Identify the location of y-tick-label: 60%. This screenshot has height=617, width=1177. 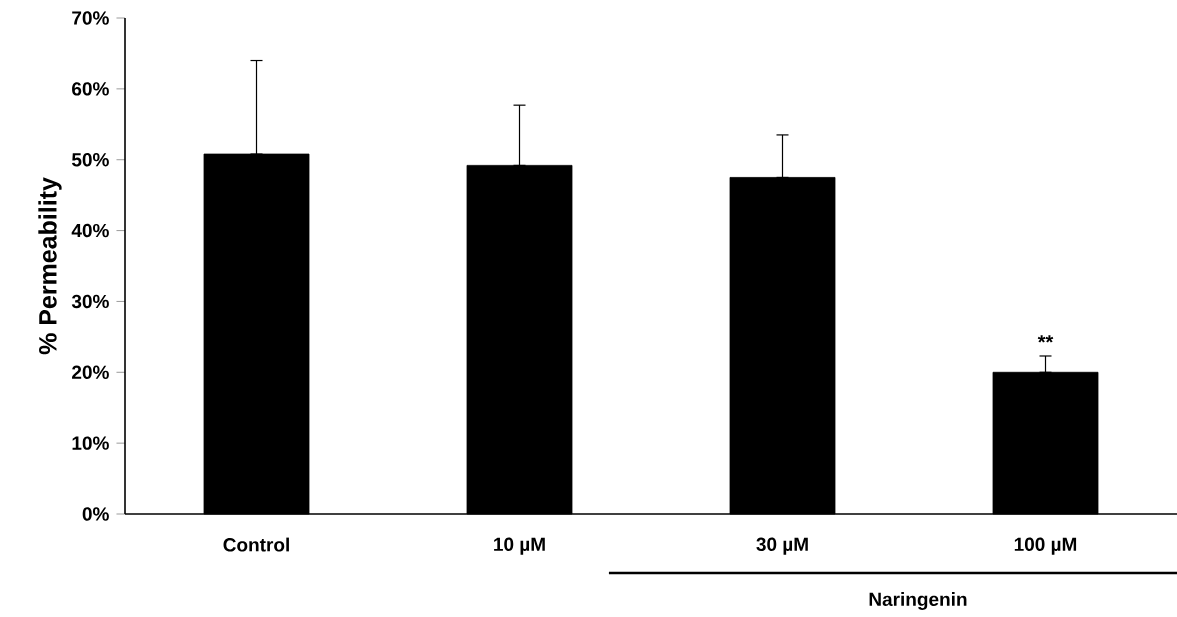
(90, 89).